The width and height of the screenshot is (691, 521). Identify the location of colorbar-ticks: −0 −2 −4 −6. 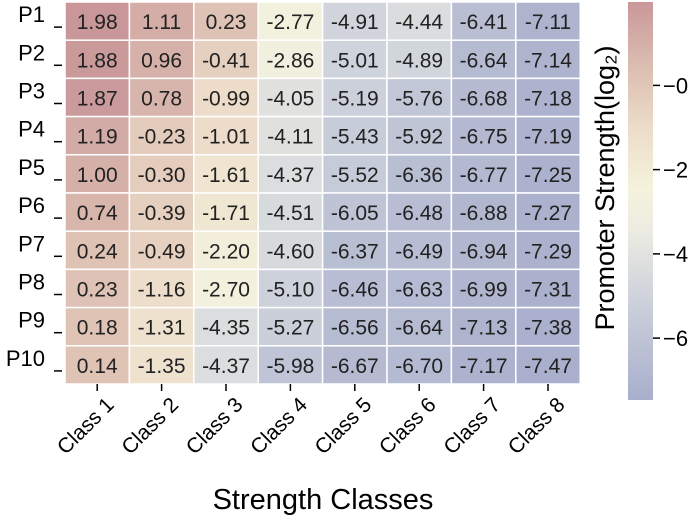
(670, 212).